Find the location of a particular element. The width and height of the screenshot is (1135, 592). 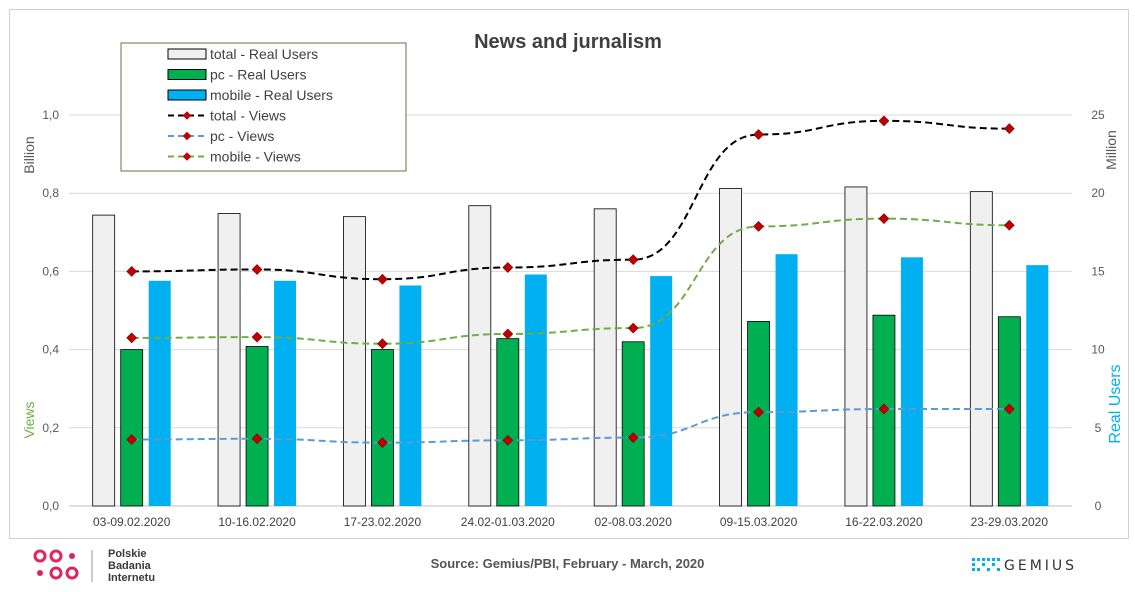

x-tick-label: 17-23.02.2020 is located at coordinates (383, 522).